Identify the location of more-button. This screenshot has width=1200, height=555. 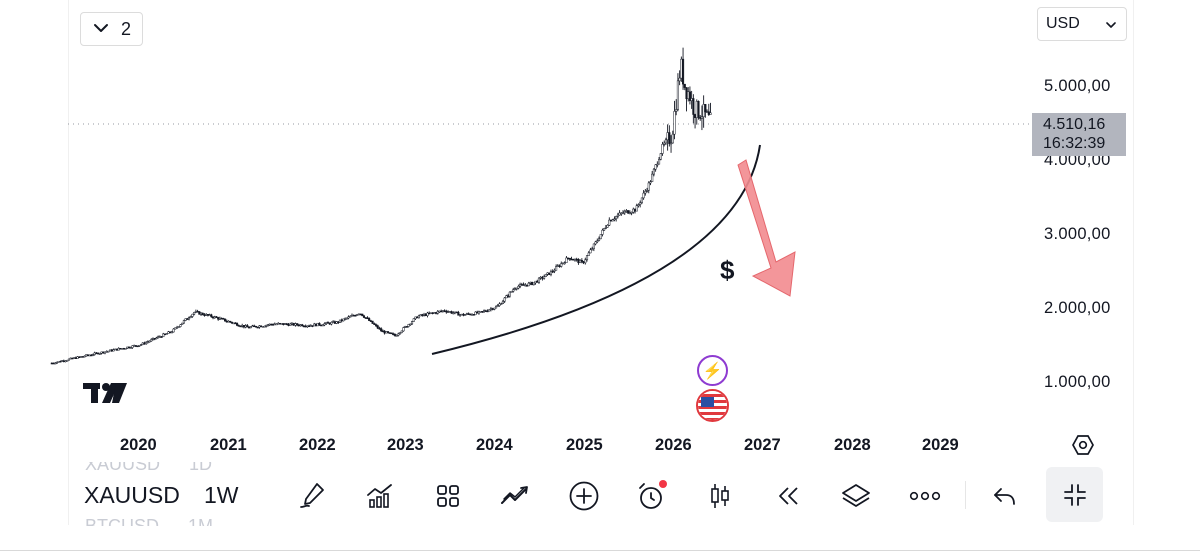
(925, 496).